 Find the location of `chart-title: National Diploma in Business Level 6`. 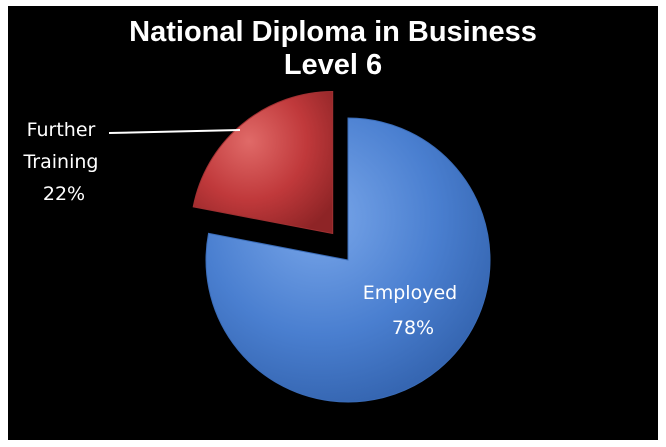

chart-title: National Diploma in Business Level 6 is located at coordinates (333, 49).